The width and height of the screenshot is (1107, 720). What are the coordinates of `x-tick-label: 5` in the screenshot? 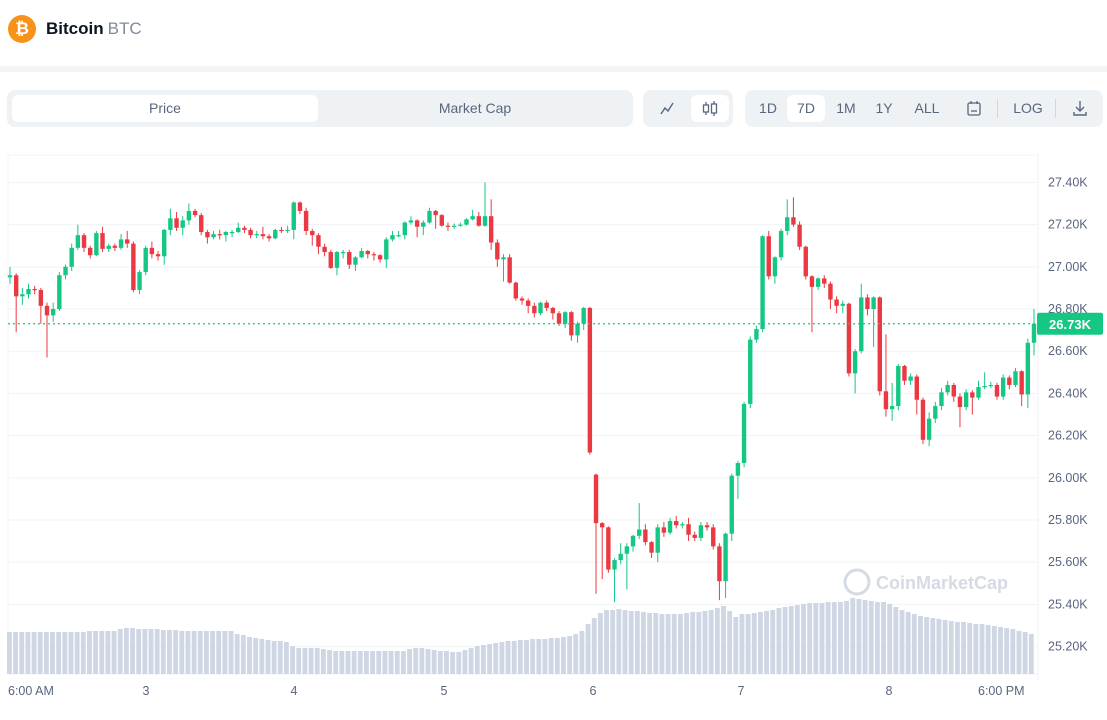 It's located at (444, 691).